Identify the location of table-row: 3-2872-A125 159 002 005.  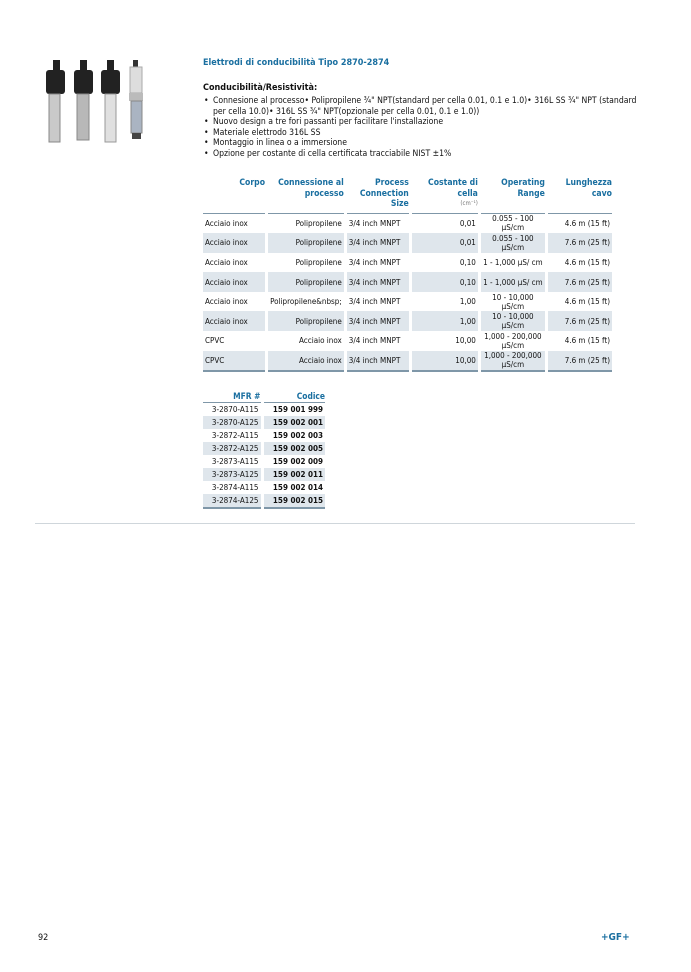
(264, 448).